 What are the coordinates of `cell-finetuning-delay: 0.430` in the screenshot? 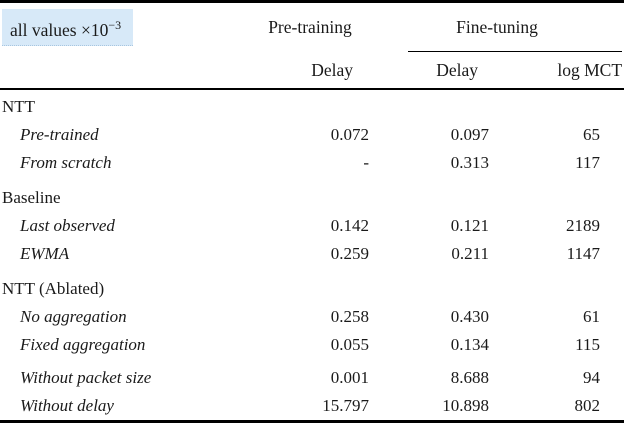 It's located at (469, 316).